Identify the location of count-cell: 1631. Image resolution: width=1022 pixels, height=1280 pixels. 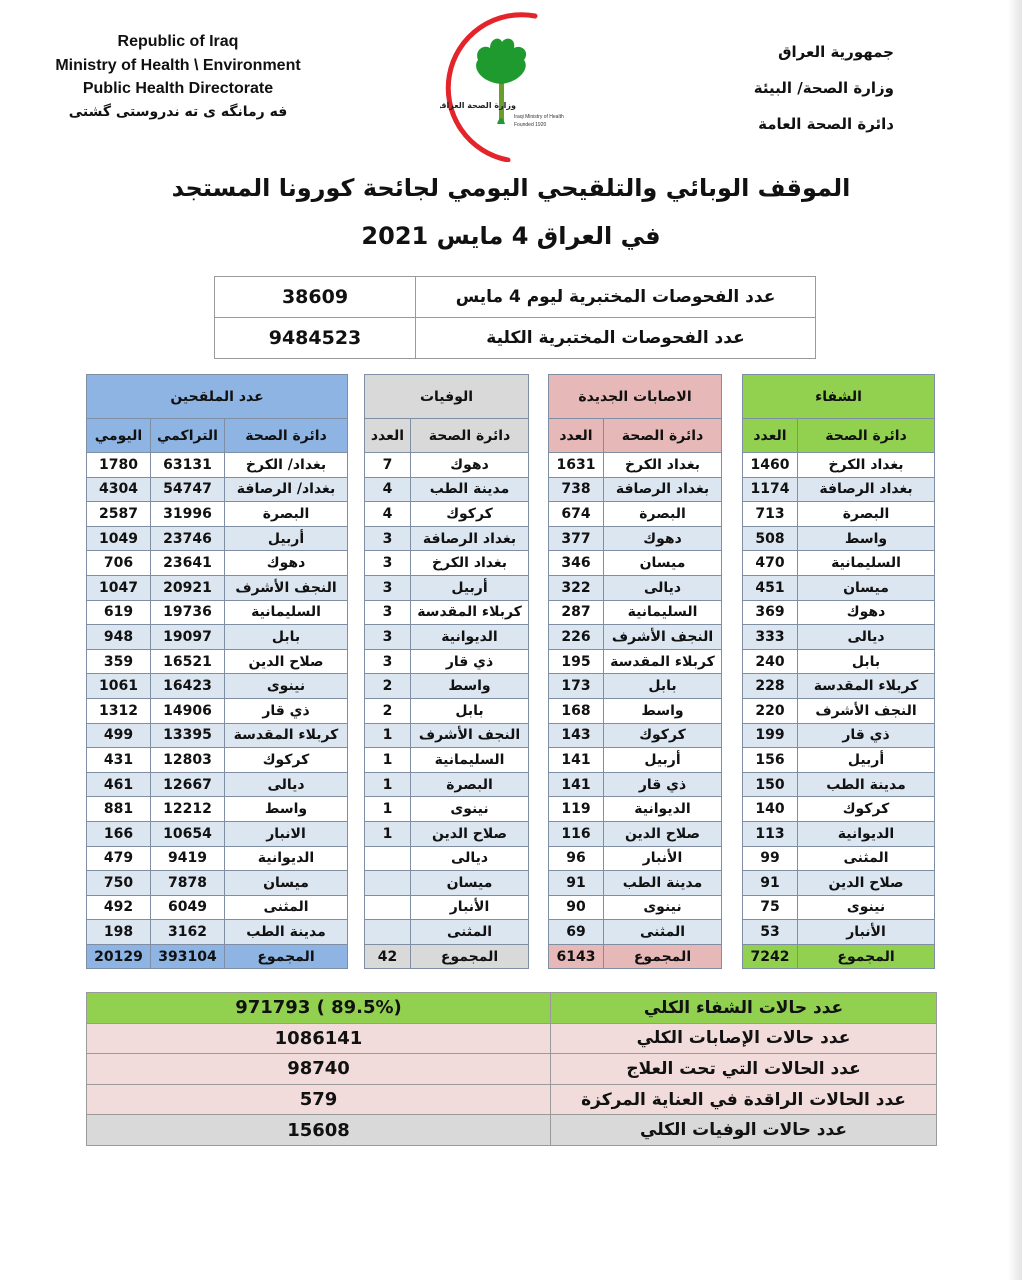
(576, 465).